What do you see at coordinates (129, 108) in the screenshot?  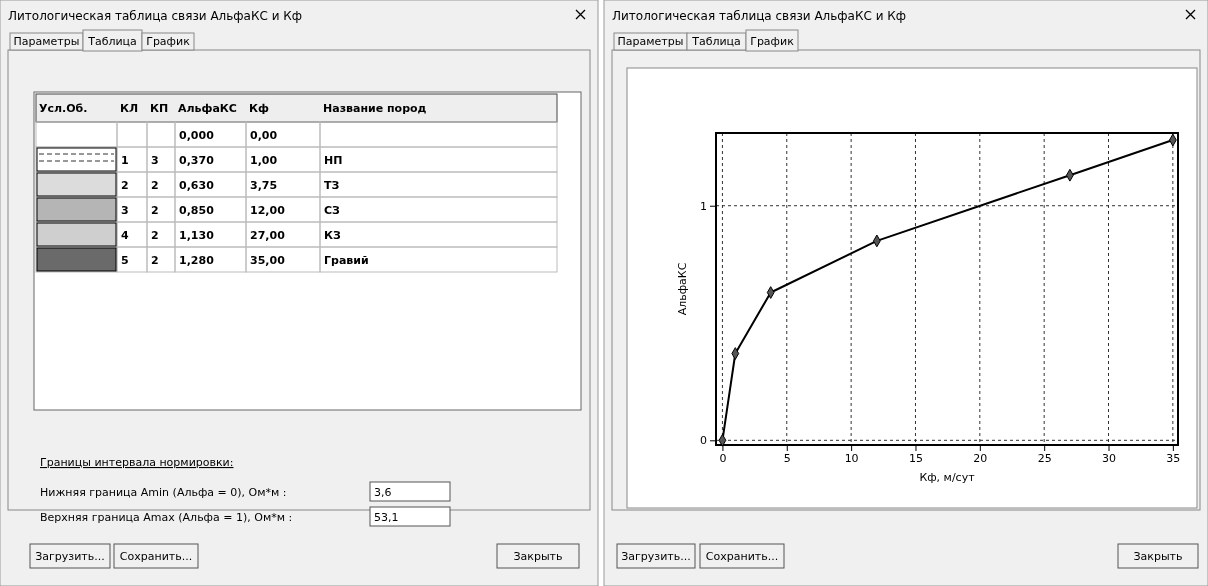 I see `text: КЛ` at bounding box center [129, 108].